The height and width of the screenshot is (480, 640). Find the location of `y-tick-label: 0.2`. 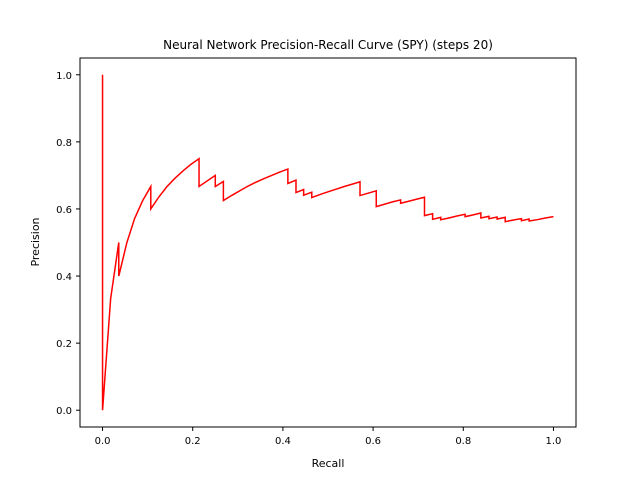

y-tick-label: 0.2 is located at coordinates (64, 344).